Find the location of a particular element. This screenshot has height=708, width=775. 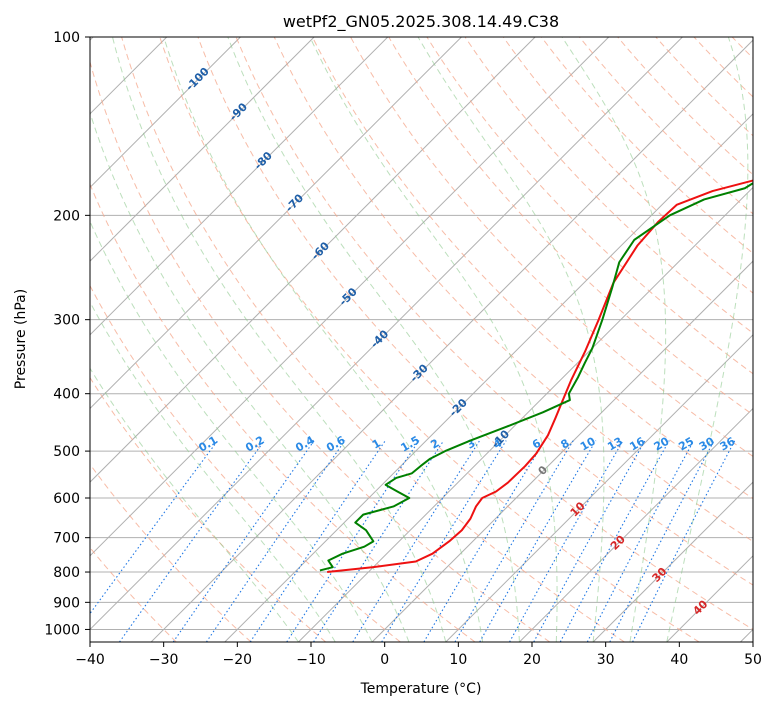

y-tick-label: 100 is located at coordinates (66, 38).